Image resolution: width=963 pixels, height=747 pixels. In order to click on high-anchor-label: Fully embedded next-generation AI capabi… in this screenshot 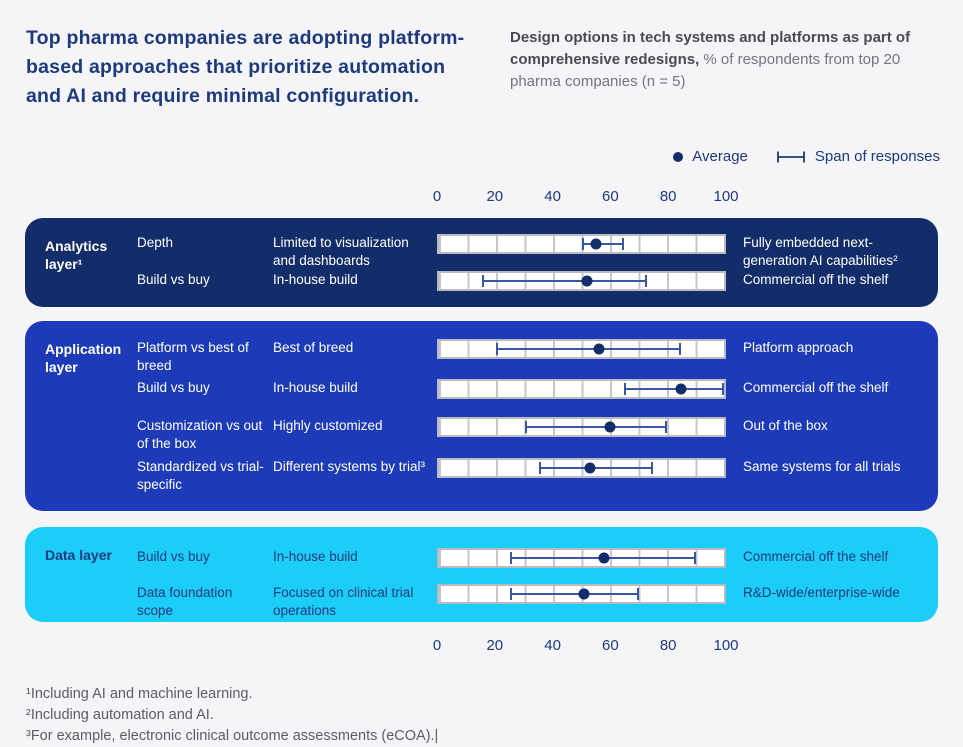, I will do `click(820, 251)`.